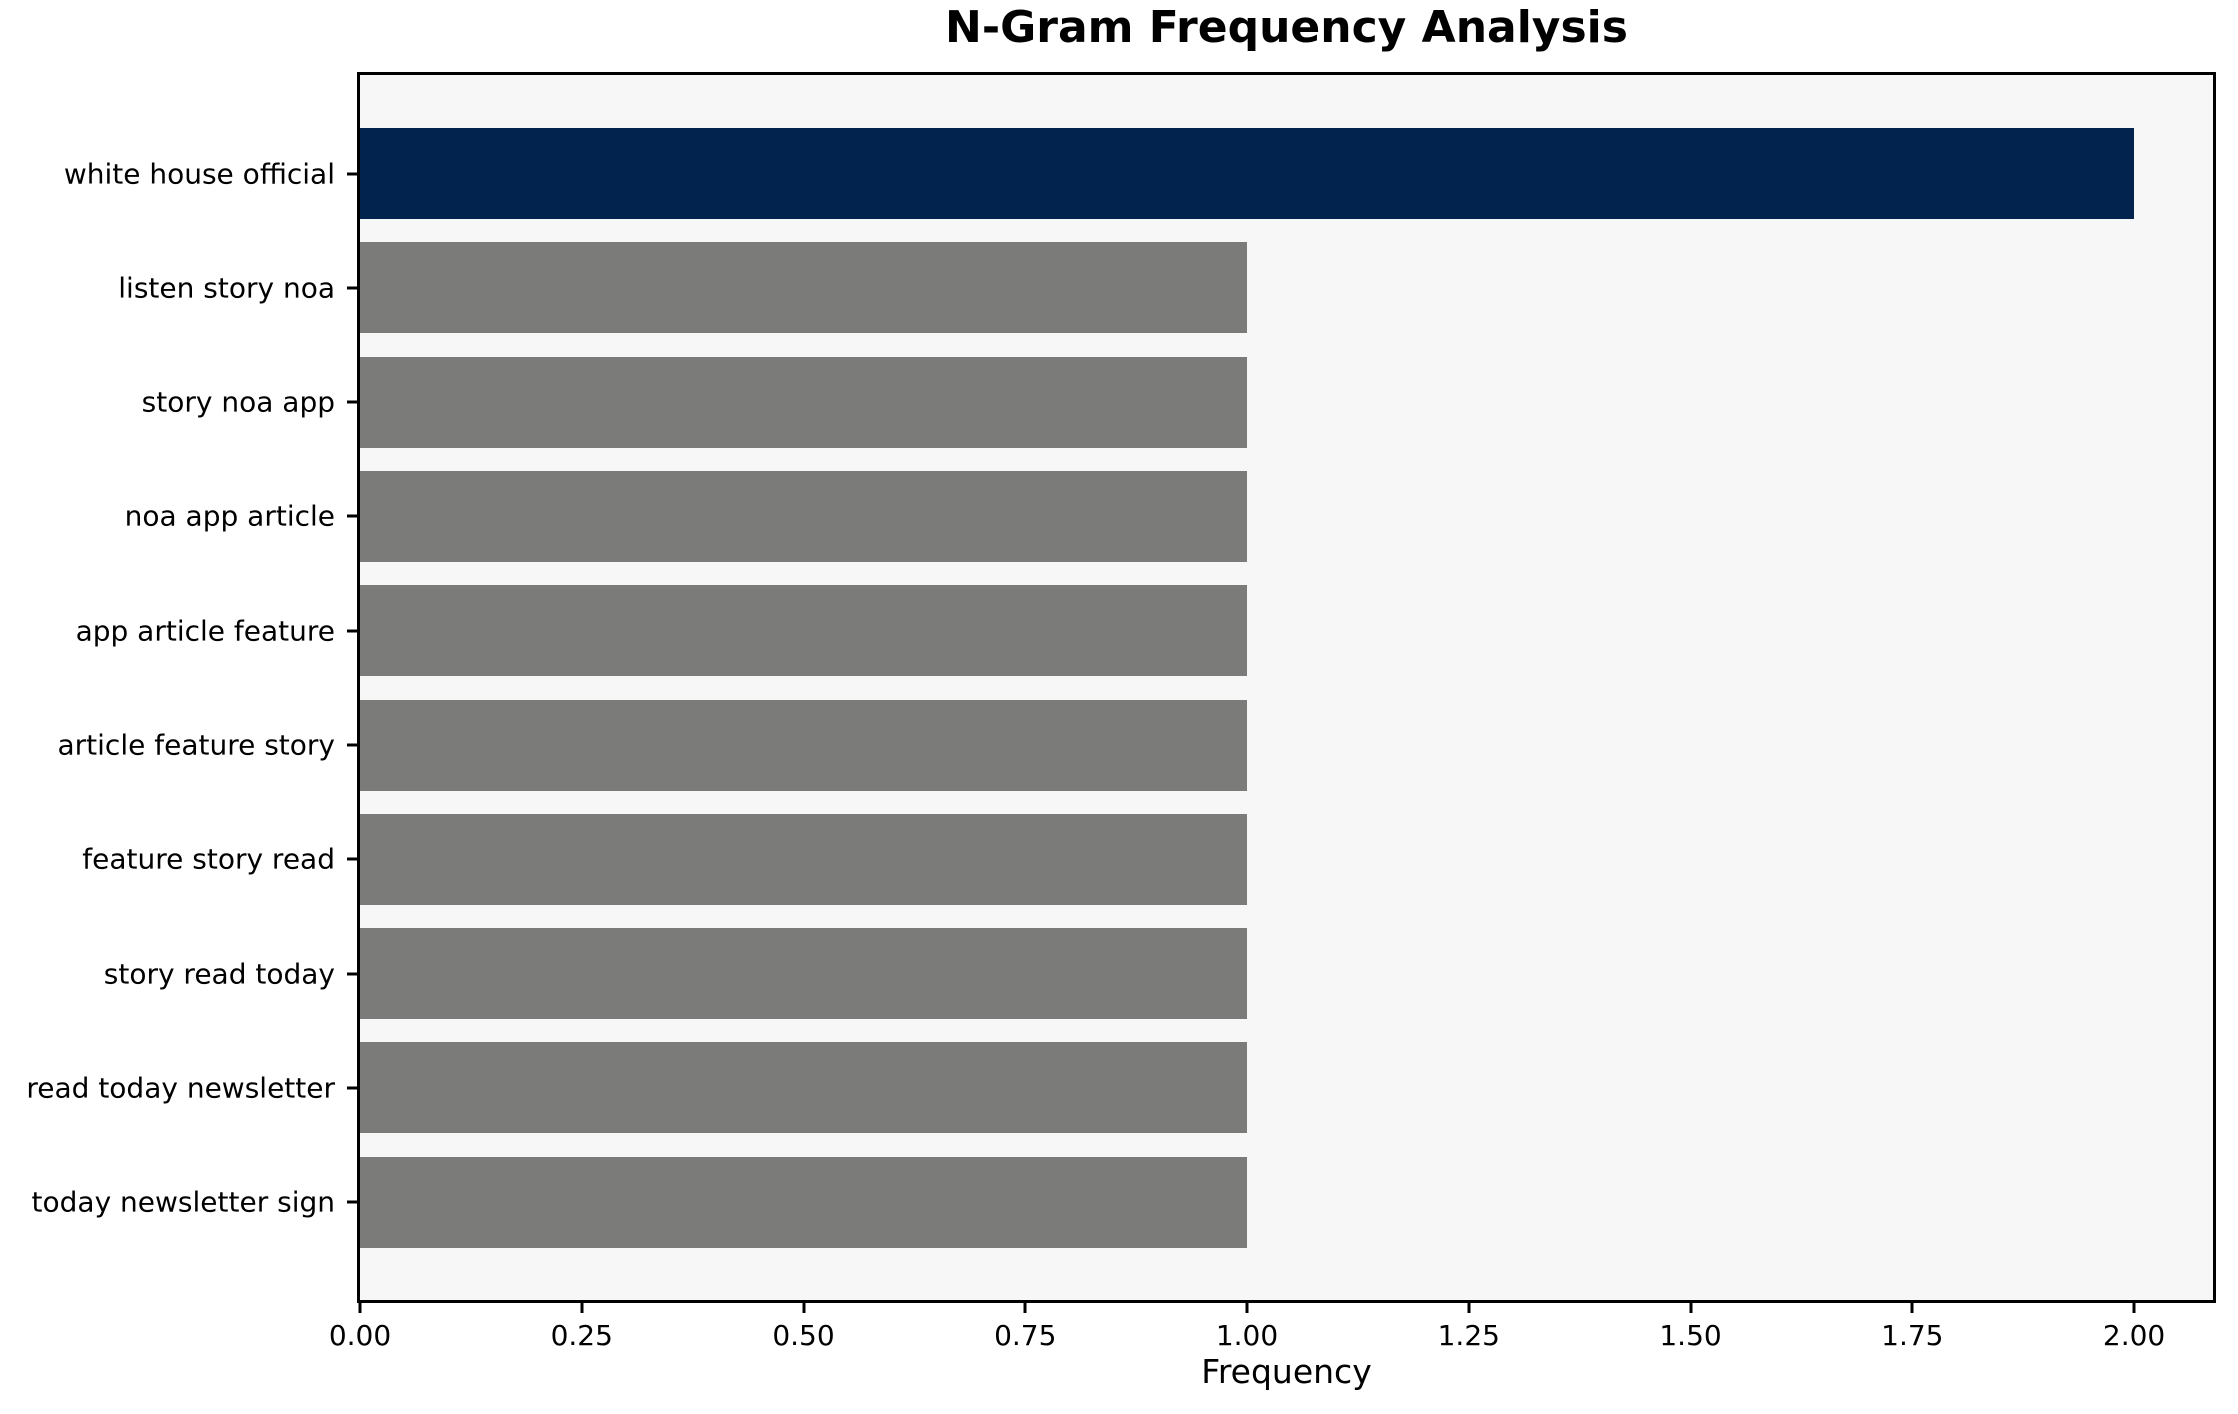 This screenshot has height=1414, width=2238. What do you see at coordinates (1468, 1335) in the screenshot?
I see `x-tick-label: 1.25` at bounding box center [1468, 1335].